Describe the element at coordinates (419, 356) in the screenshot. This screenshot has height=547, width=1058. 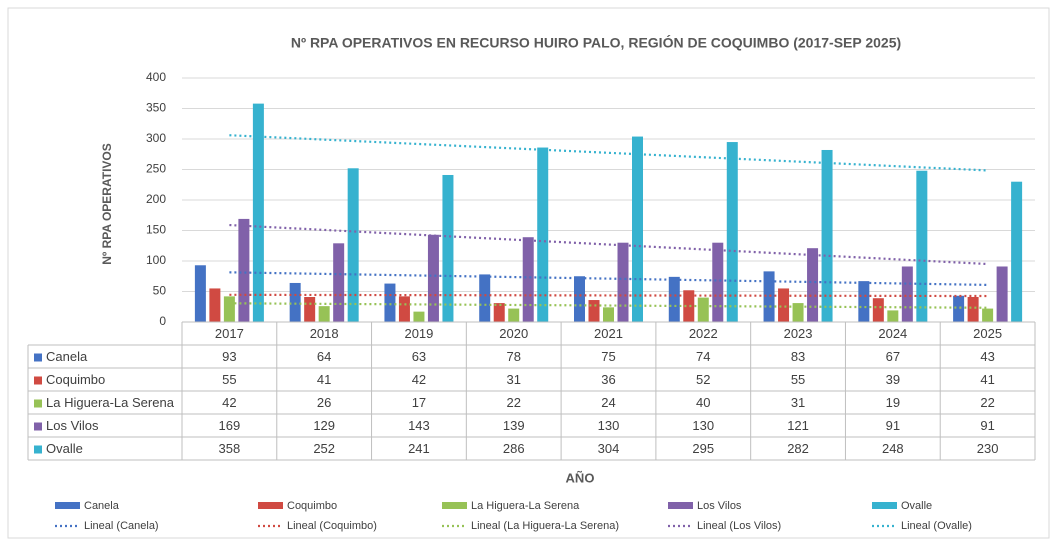
I see `table-value: 63` at that location.